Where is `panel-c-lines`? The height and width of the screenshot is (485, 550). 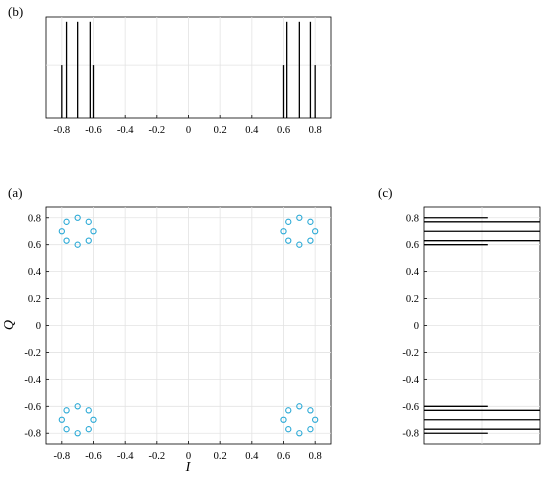
panel-c-lines is located at coordinates (482, 325).